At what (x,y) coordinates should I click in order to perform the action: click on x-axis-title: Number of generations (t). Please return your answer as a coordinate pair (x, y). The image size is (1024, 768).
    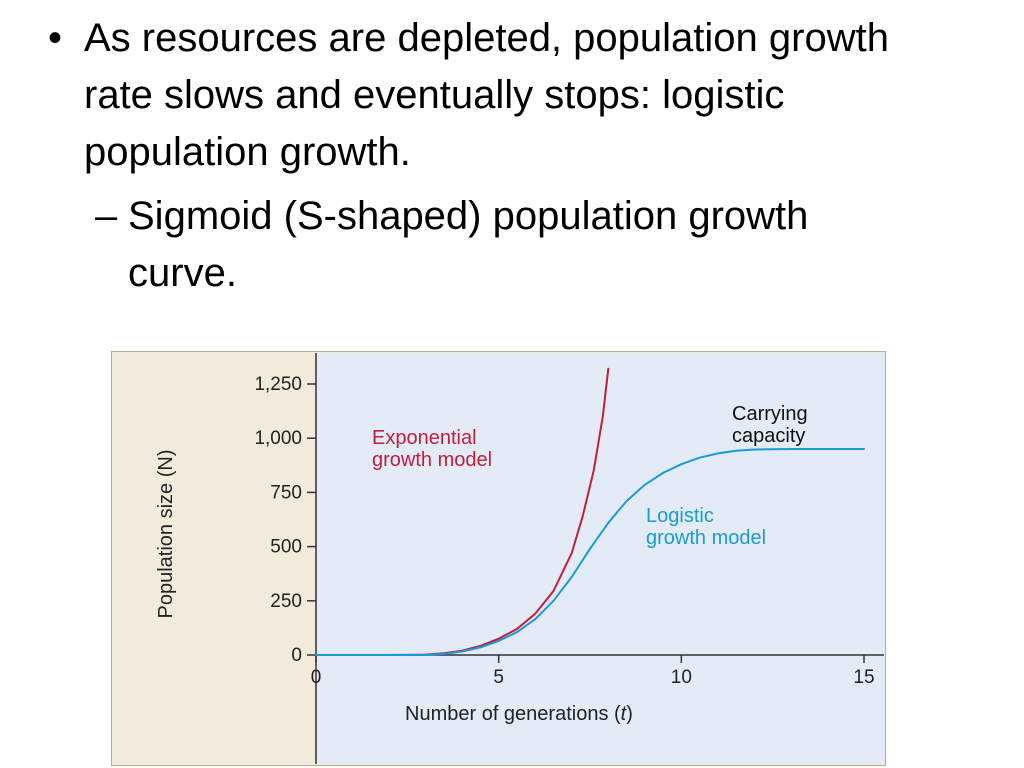
    Looking at the image, I should click on (519, 714).